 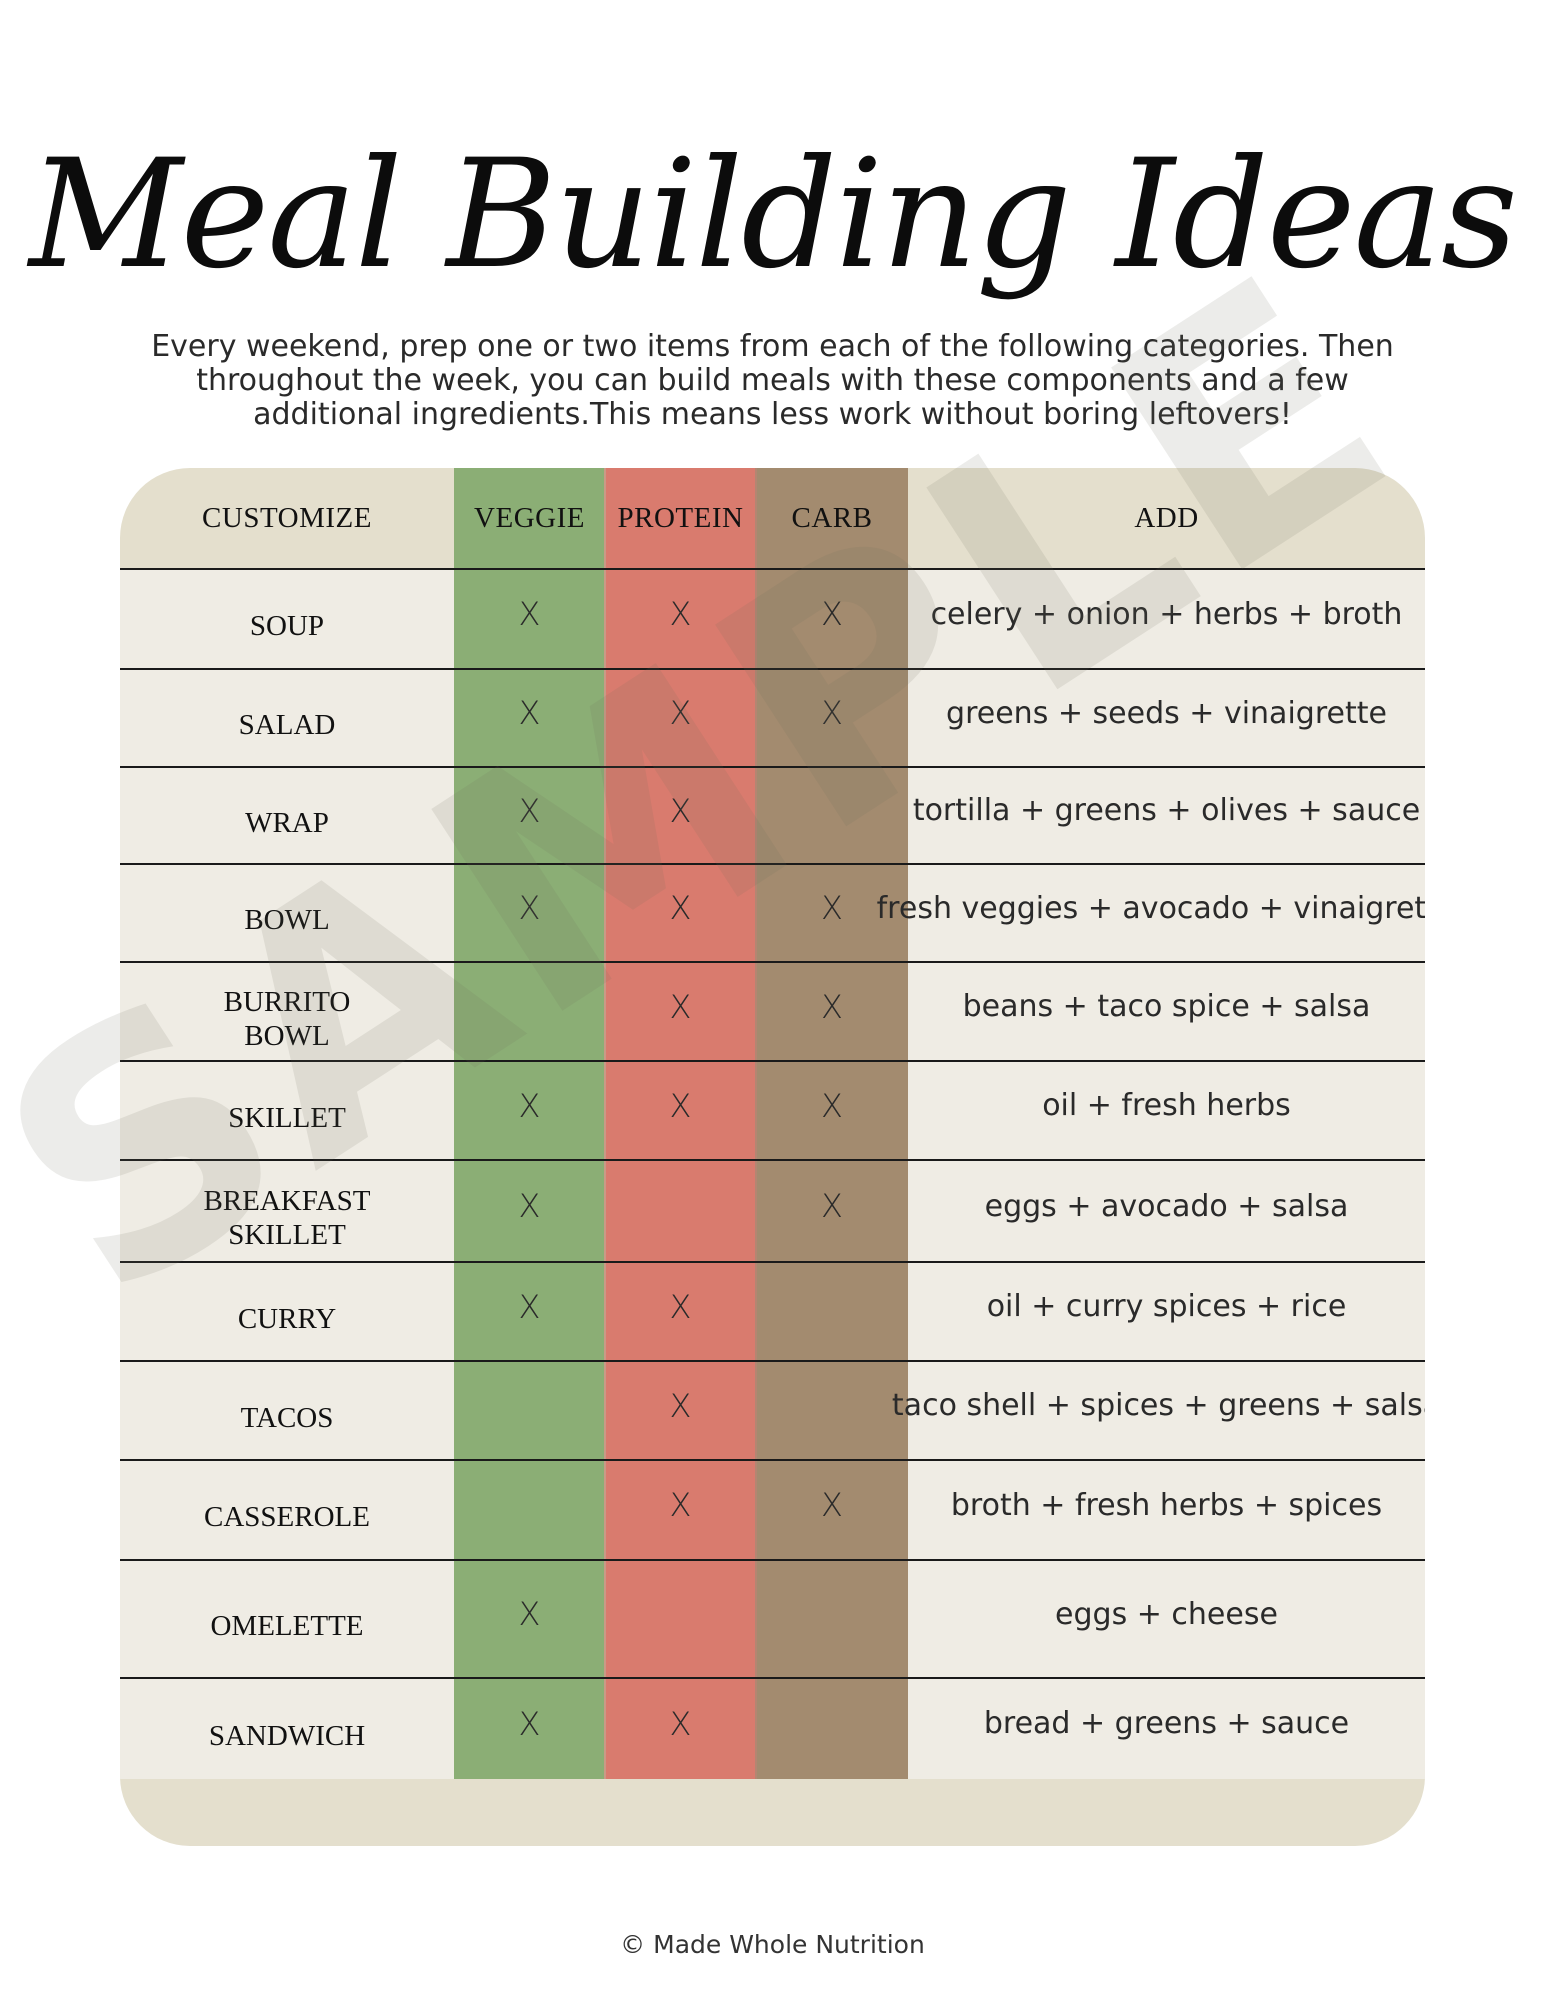 What do you see at coordinates (773, 215) in the screenshot?
I see `page-title: Meal Building Ideas` at bounding box center [773, 215].